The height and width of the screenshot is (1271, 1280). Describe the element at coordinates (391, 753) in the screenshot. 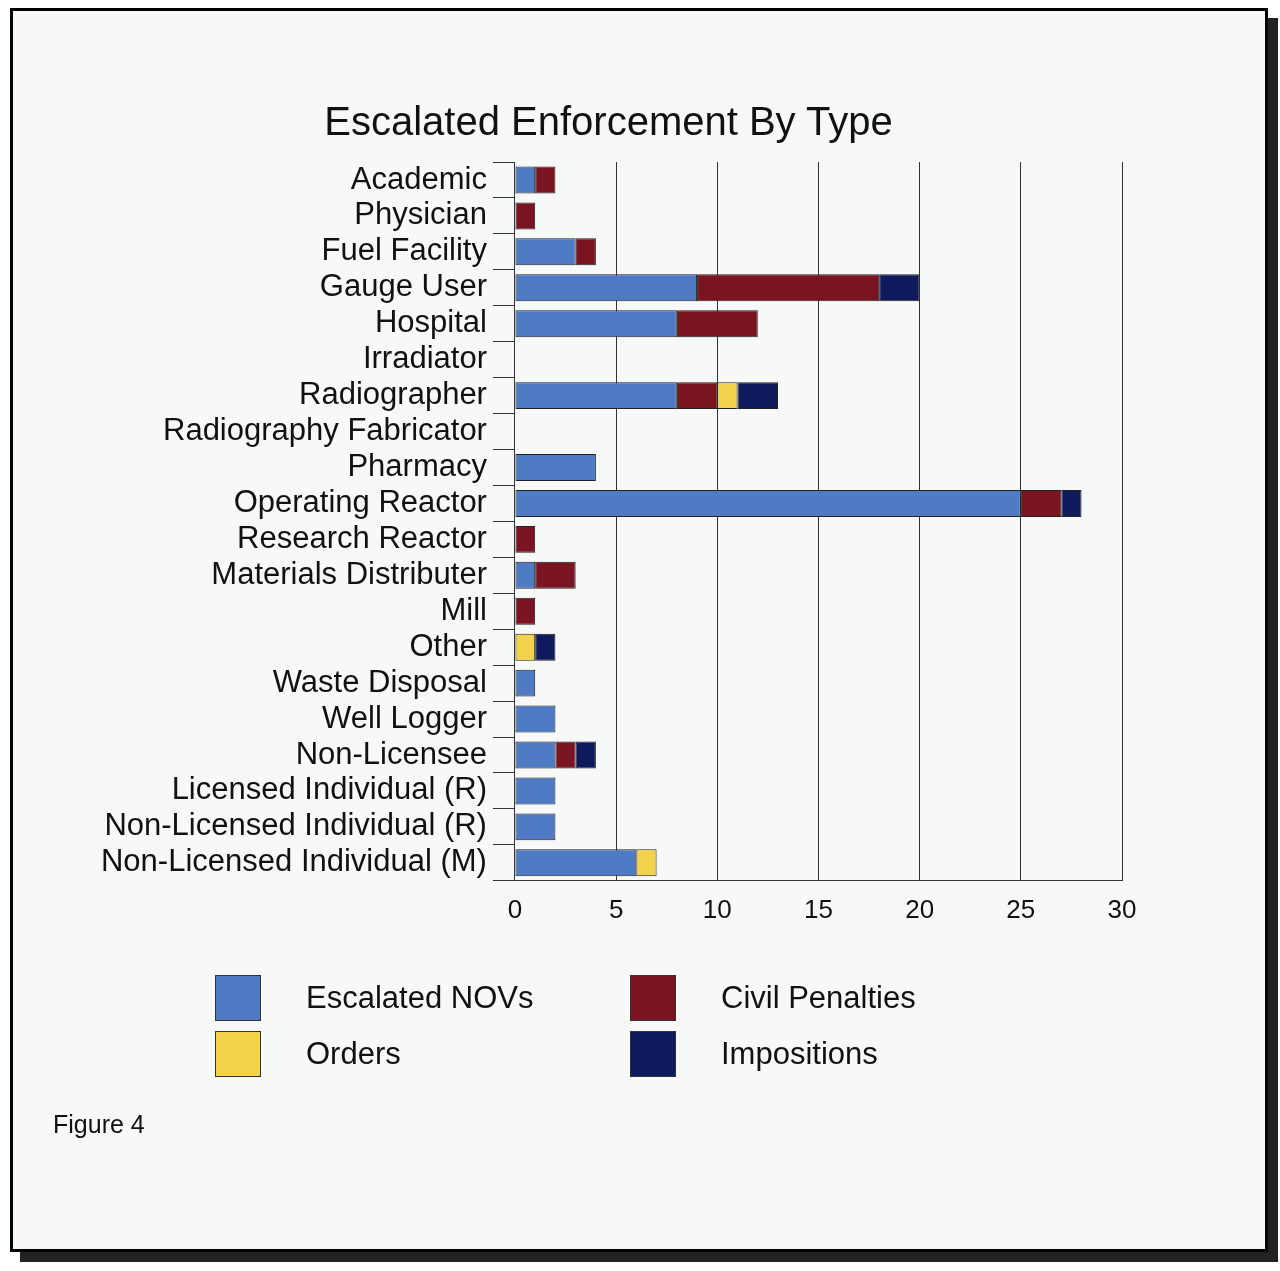

I see `y-tick-label: Non-Licensee` at that location.